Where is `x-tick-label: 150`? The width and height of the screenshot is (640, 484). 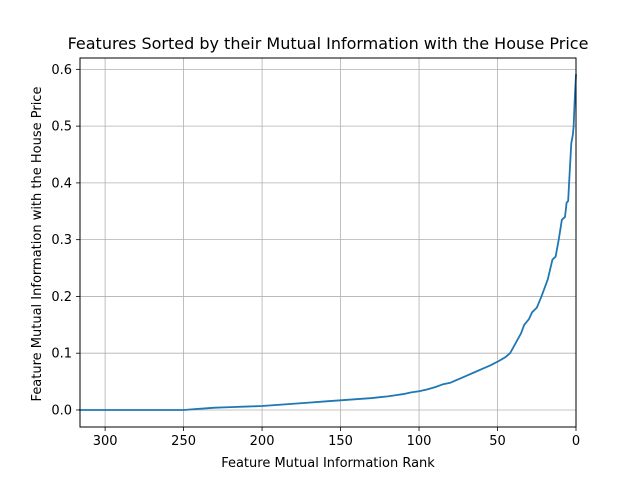
x-tick-label: 150 is located at coordinates (340, 441).